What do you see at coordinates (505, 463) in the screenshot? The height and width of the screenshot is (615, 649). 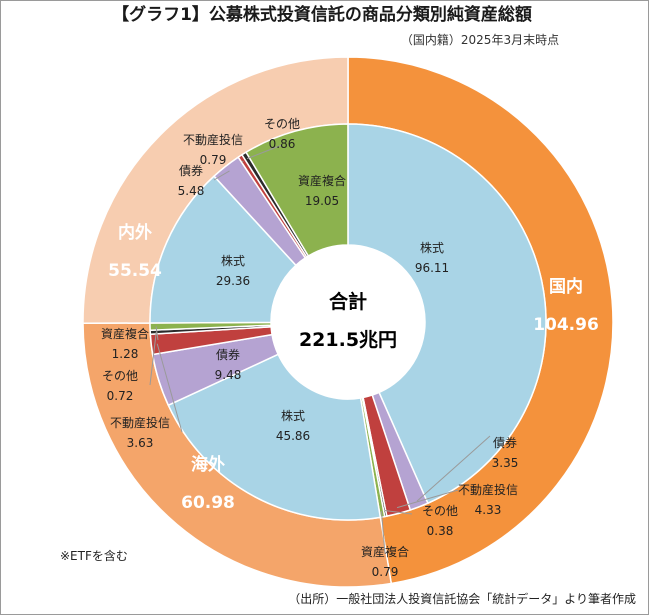 I see `inner-1-value: 3.35` at bounding box center [505, 463].